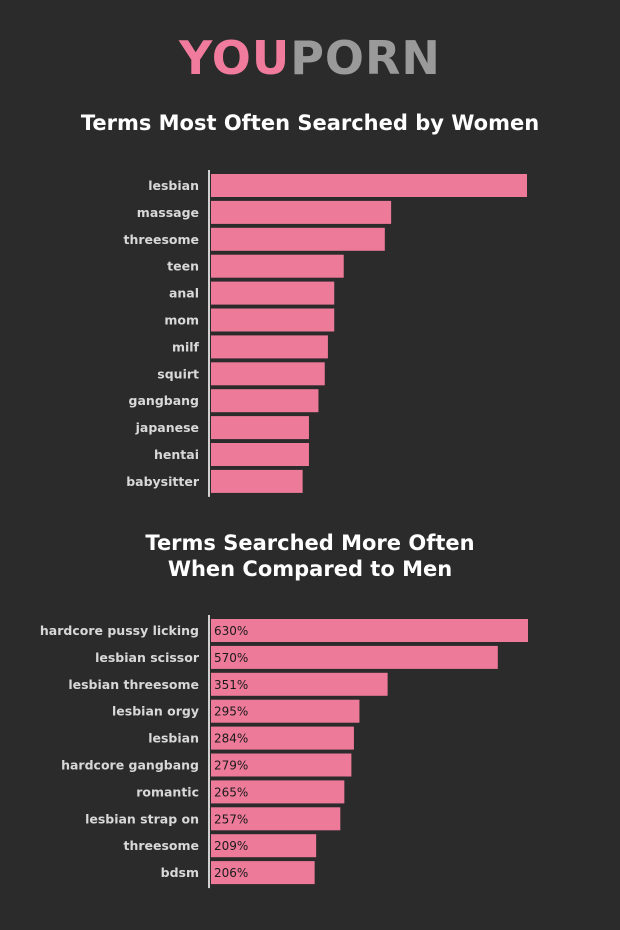 This screenshot has width=620, height=930. What do you see at coordinates (369, 630) in the screenshot?
I see `bar-hardcore-pussy-licking` at bounding box center [369, 630].